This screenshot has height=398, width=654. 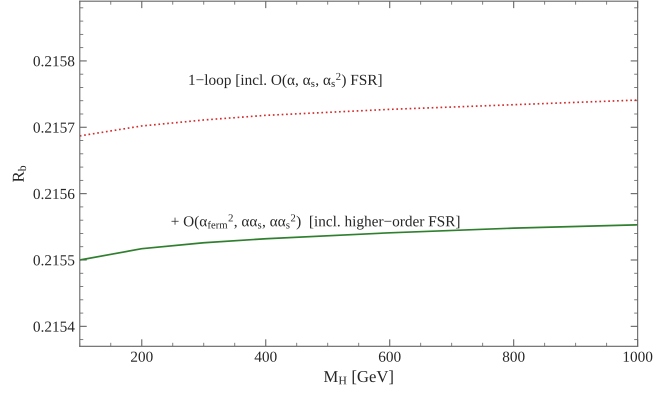 What do you see at coordinates (513, 357) in the screenshot?
I see `x-tick-label: 800` at bounding box center [513, 357].